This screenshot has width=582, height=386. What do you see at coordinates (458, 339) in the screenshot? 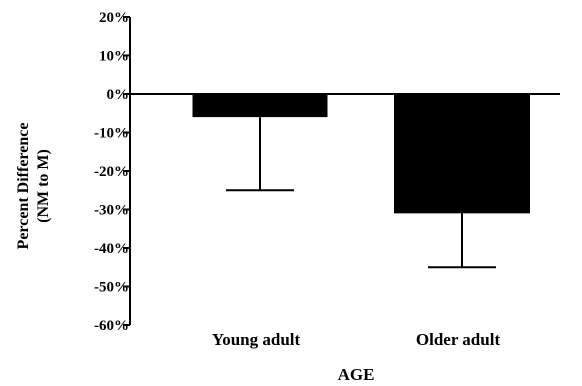
I see `x-category-label-1: Older adult` at bounding box center [458, 339].